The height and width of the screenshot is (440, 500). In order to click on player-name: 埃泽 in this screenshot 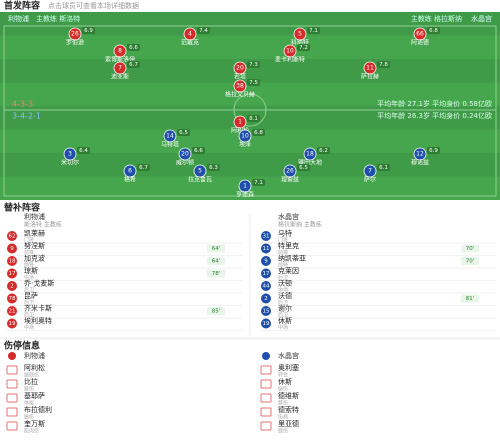, I will do `click(245, 145)`.